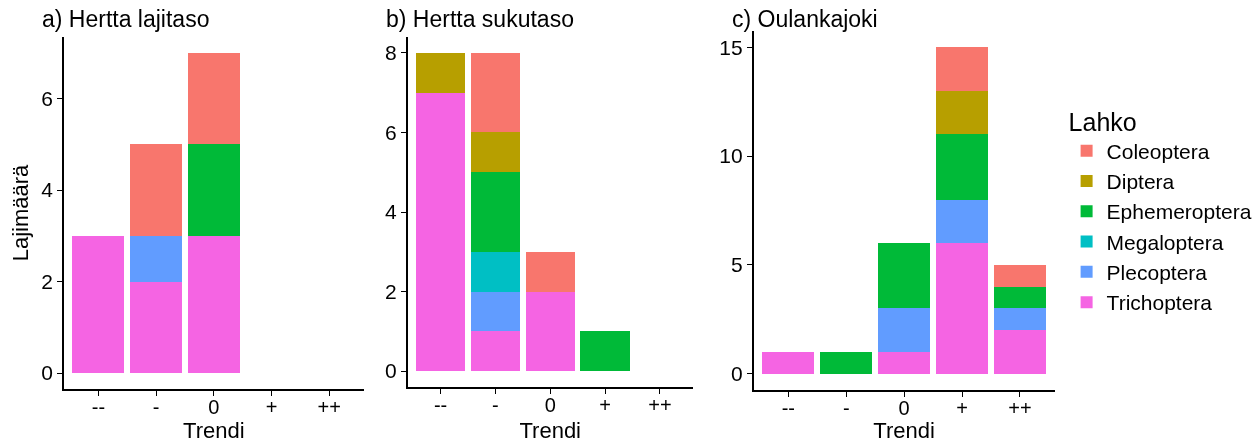 The height and width of the screenshot is (443, 1258). I want to click on chart-title: c) Oulankajoki, so click(805, 19).